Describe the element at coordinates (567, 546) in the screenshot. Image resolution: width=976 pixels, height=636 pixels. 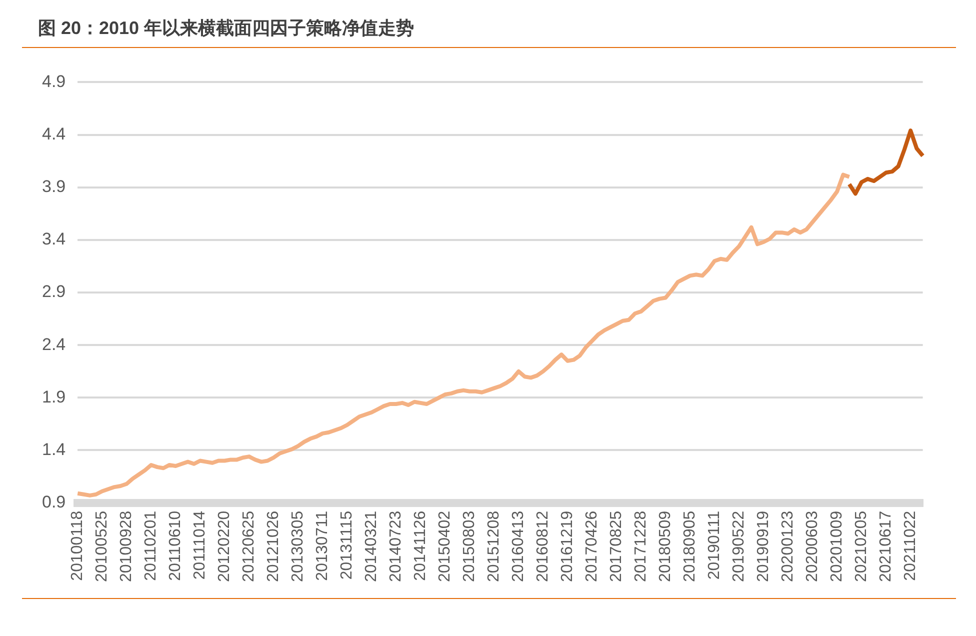
I see `x-tick-label: 20161219` at that location.